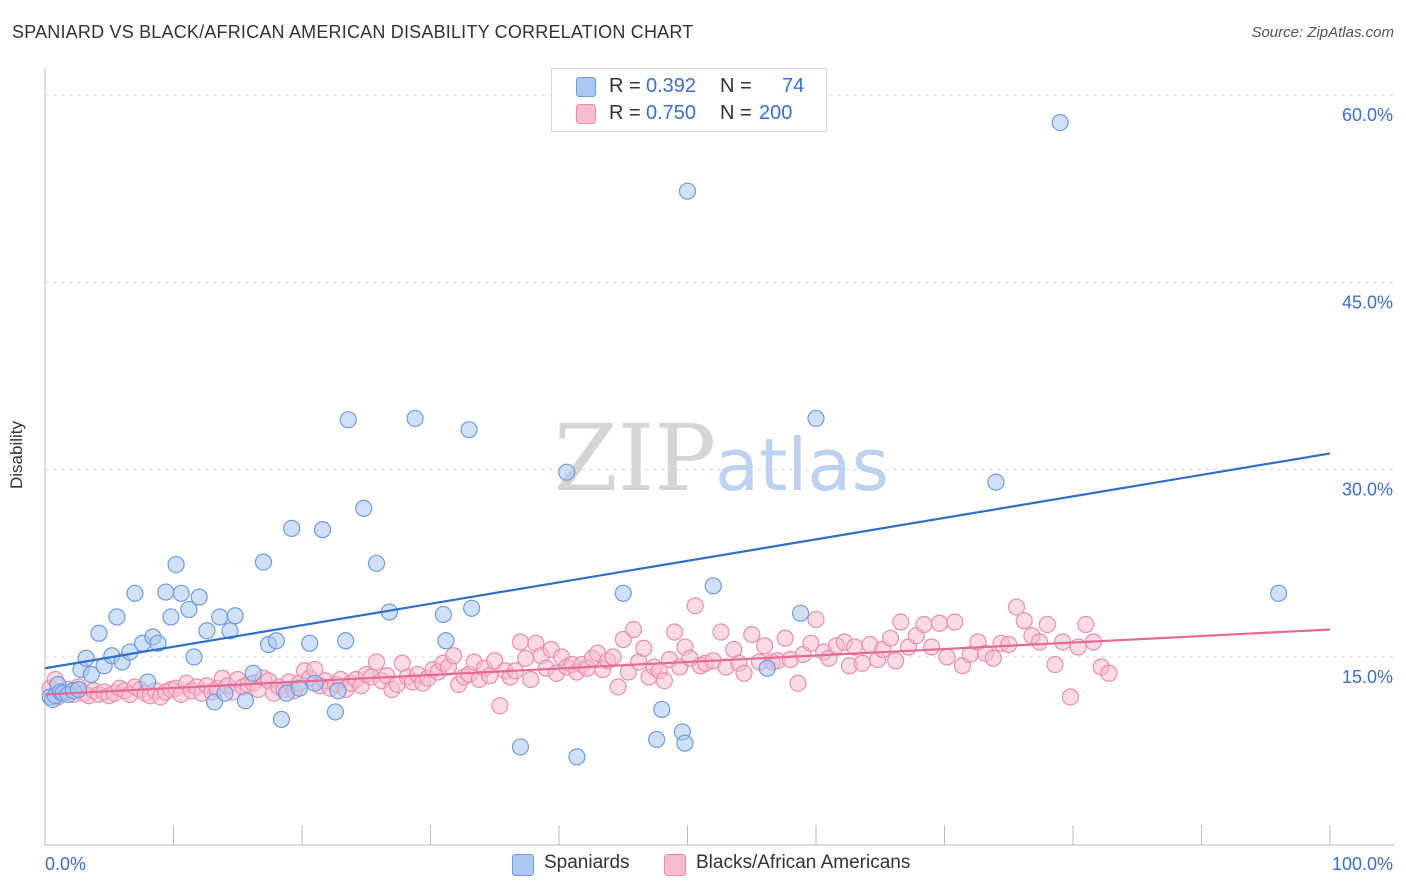 This screenshot has width=1406, height=892. Describe the element at coordinates (687, 662) in the screenshot. I see `trend-line-blacks` at that location.